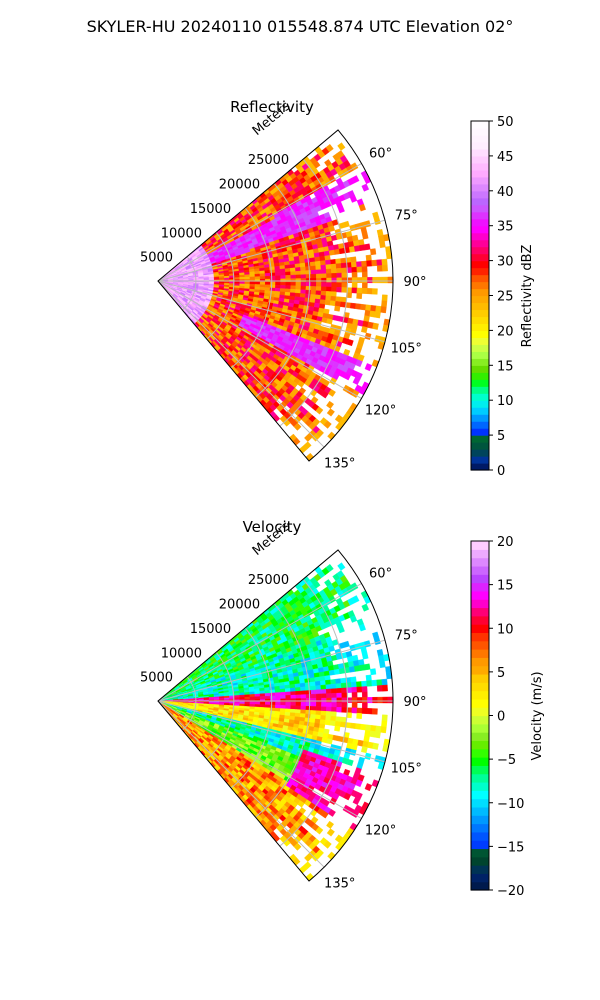  Describe the element at coordinates (380, 154) in the screenshot. I see `azimuth-tick-label: 60°` at that location.